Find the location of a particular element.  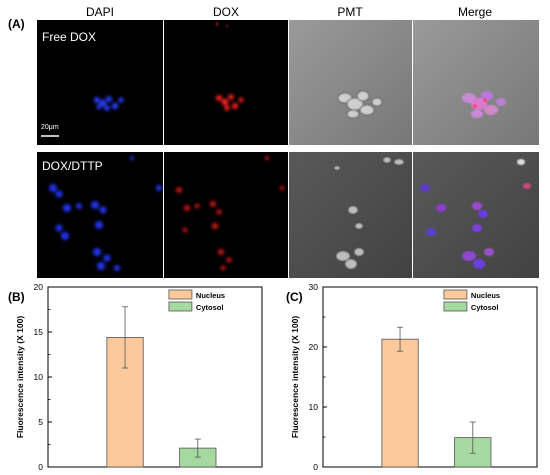

image-dox-dttp-merge is located at coordinates (476, 215).